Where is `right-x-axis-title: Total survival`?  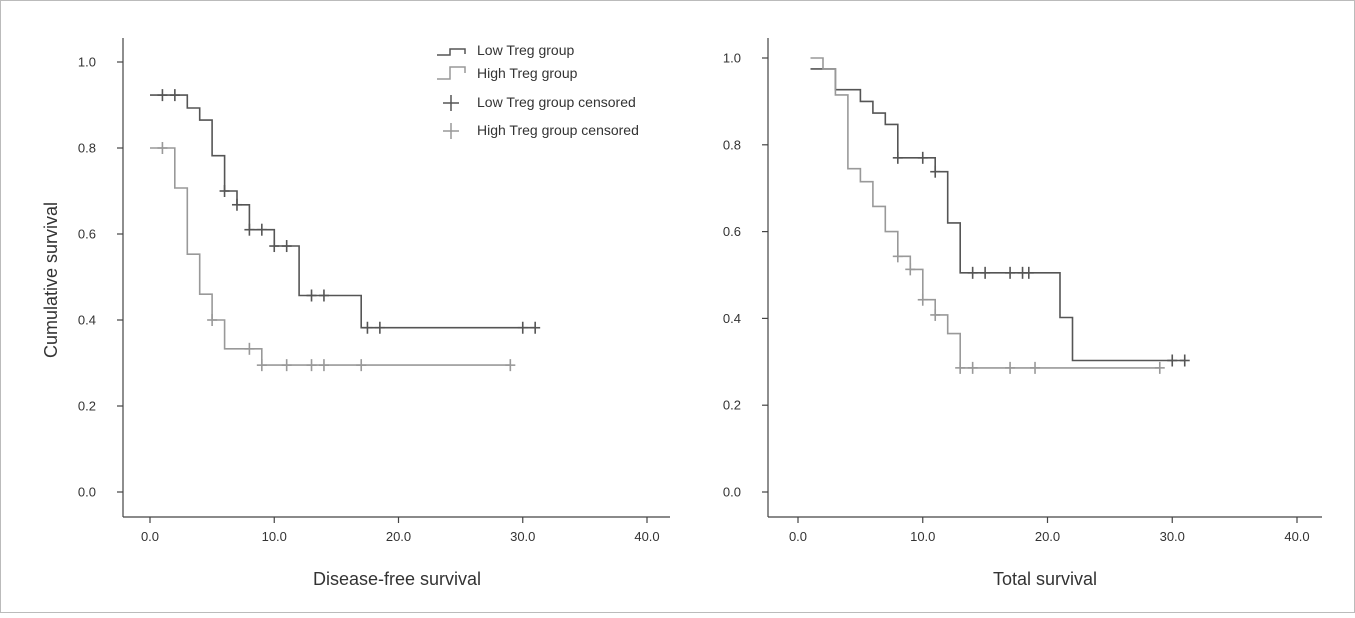
right-x-axis-title: Total survival is located at coordinates (1045, 579).